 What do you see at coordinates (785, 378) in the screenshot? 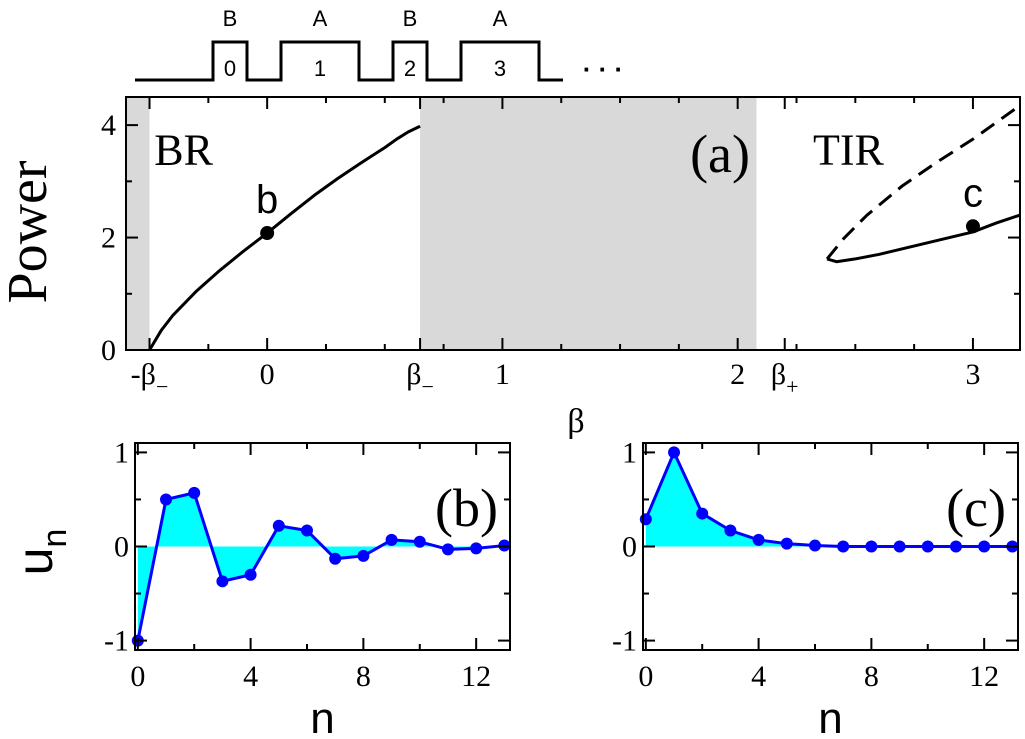
I see `xtick-label-a-5: β+` at bounding box center [785, 378].